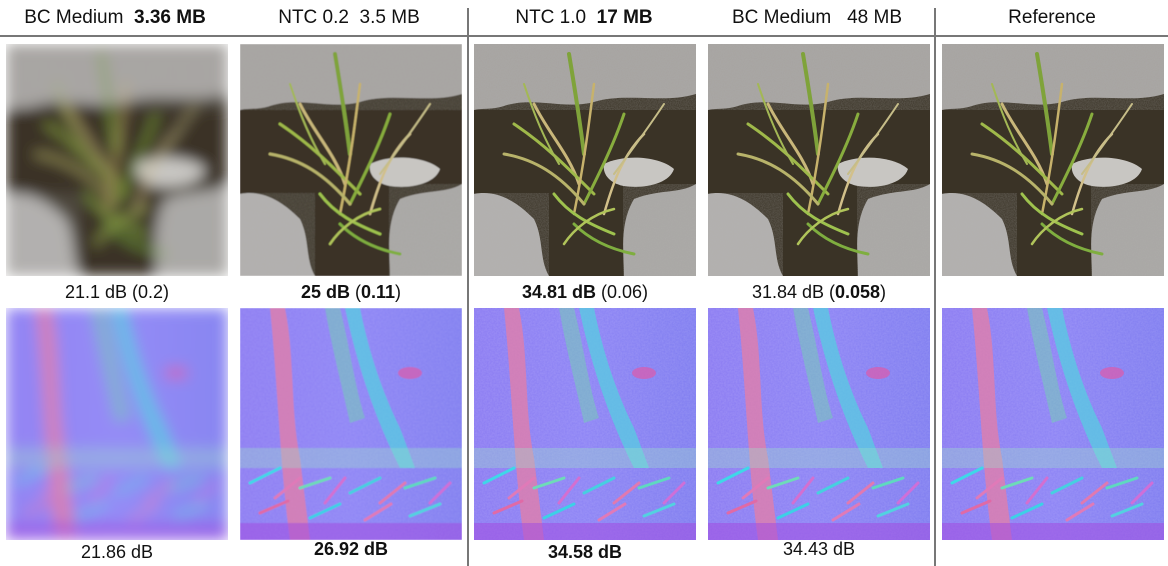  I want to click on column-header-reference: Reference, so click(1052, 18).